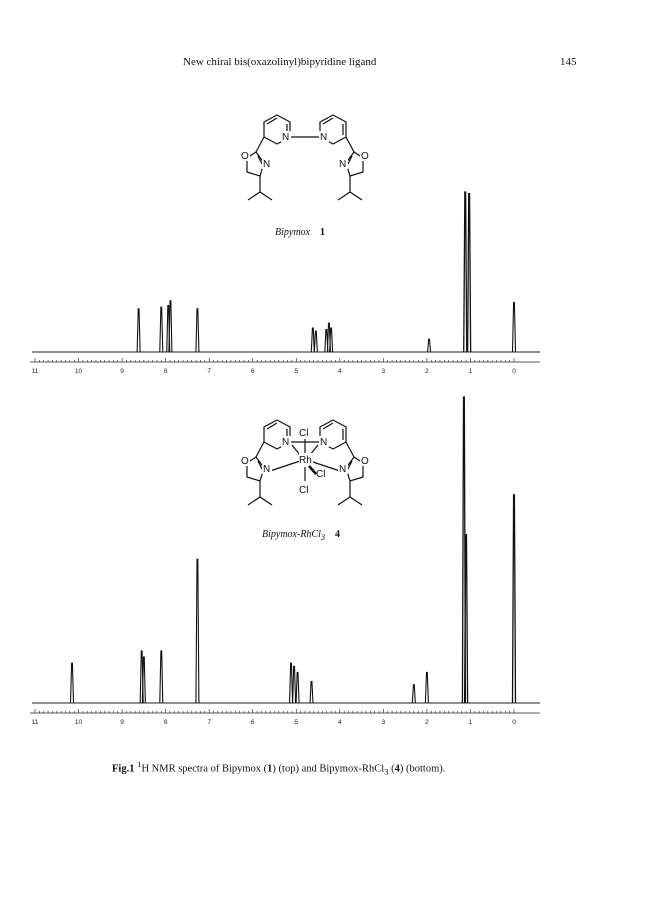  Describe the element at coordinates (320, 474) in the screenshot. I see `chloride-right: Cl` at that location.